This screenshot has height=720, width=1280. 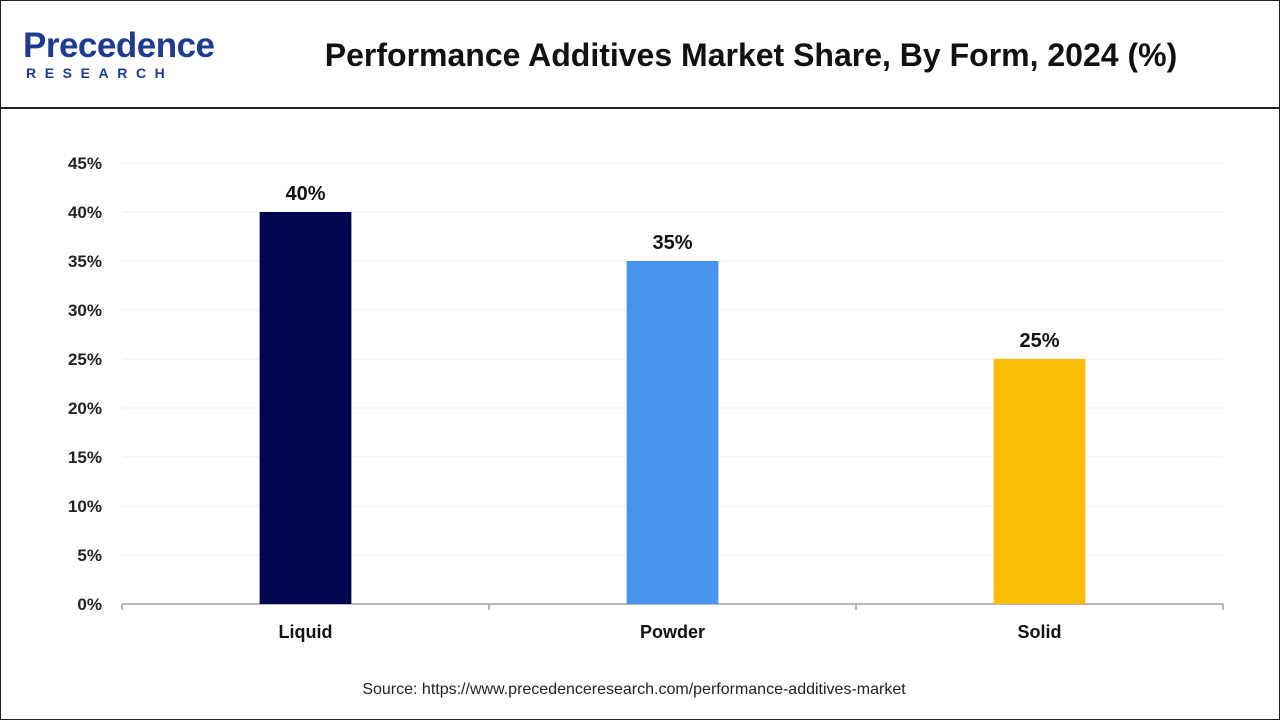 I want to click on y-tick-label: 25%, so click(x=85, y=359).